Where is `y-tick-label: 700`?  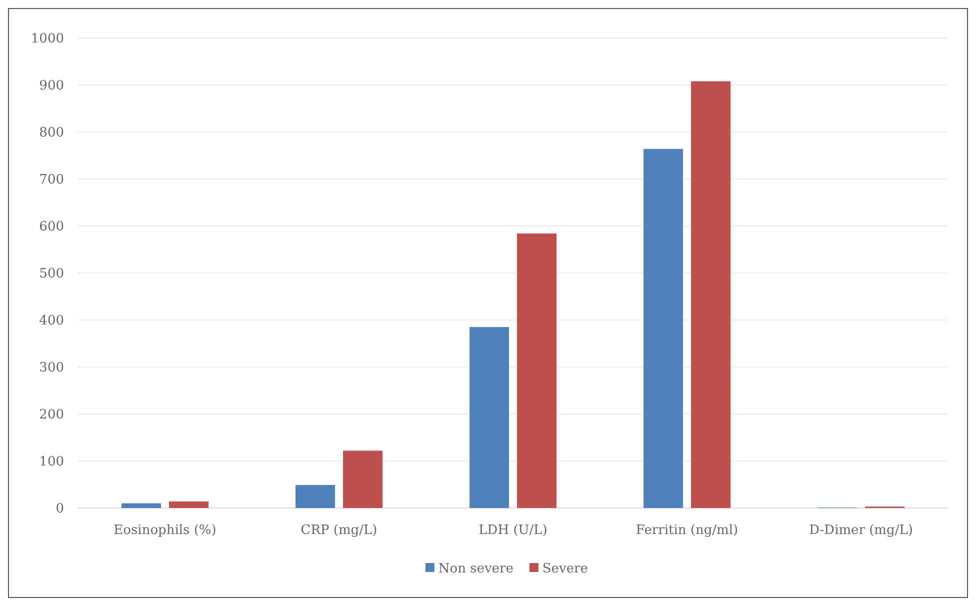
y-tick-label: 700 is located at coordinates (51, 180).